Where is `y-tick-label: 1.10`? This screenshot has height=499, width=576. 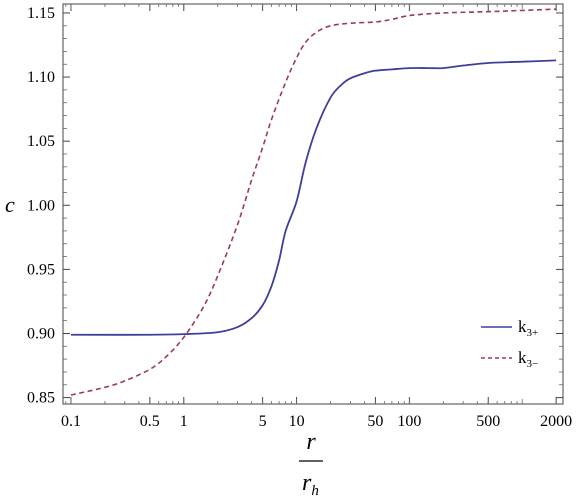 y-tick-label: 1.10 is located at coordinates (41, 77).